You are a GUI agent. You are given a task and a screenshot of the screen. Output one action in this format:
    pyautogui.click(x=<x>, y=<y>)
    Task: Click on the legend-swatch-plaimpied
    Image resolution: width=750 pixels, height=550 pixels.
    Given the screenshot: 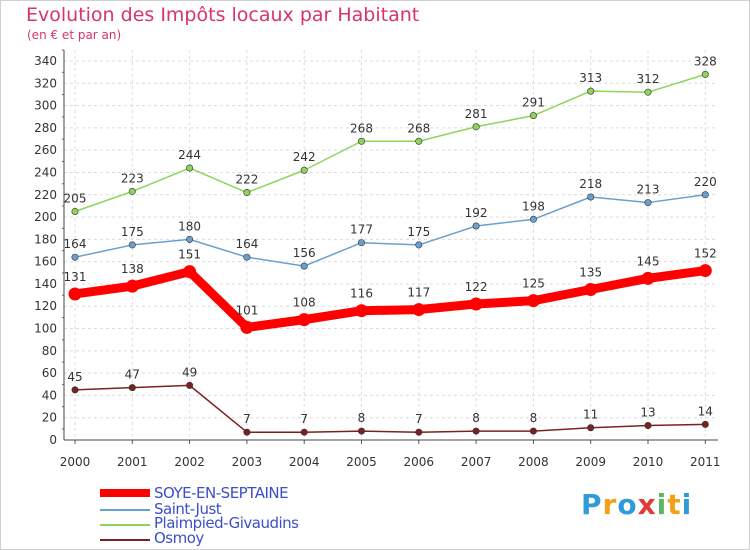 What is the action you would take?
    pyautogui.click(x=125, y=525)
    